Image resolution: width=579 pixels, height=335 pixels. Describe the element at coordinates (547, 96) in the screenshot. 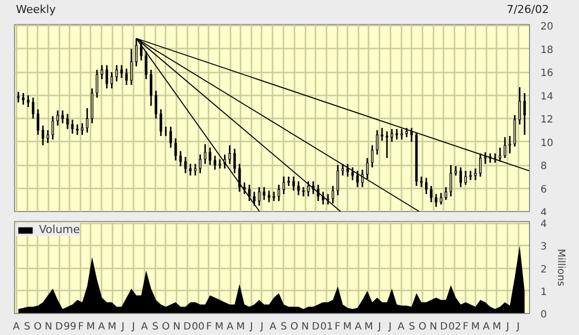

I see `y-tick-label: 14` at that location.